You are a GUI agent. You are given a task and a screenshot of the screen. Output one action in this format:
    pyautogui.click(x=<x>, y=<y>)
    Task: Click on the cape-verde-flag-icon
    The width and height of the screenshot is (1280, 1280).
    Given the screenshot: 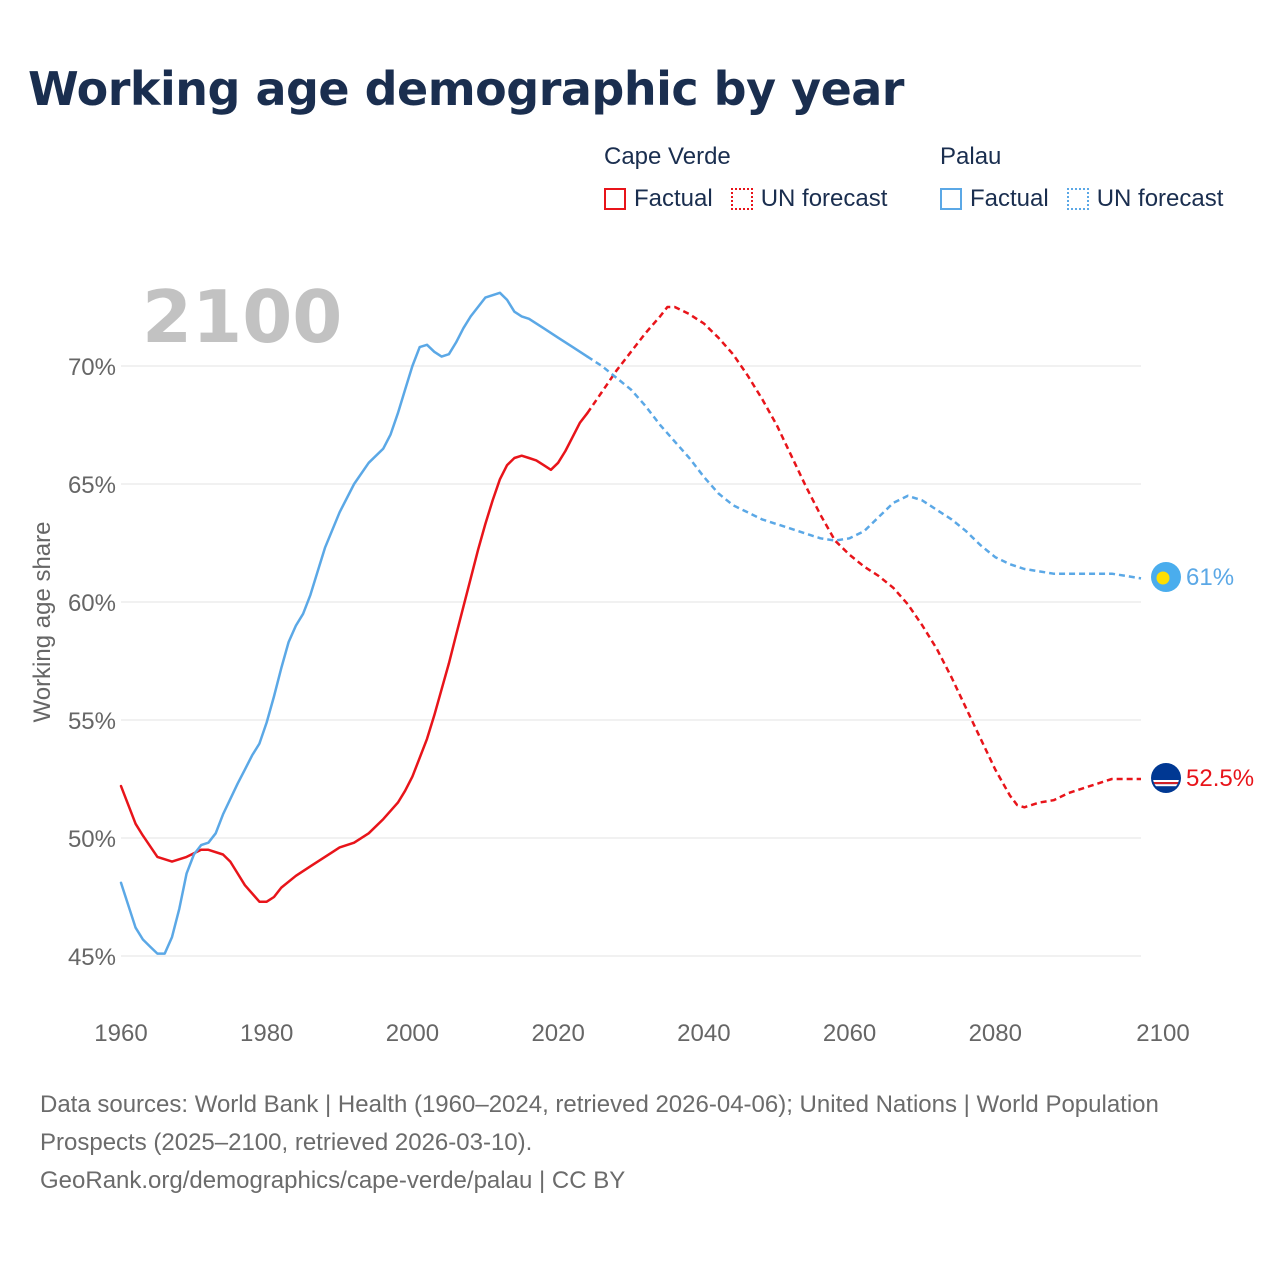 What is the action you would take?
    pyautogui.click(x=1166, y=778)
    